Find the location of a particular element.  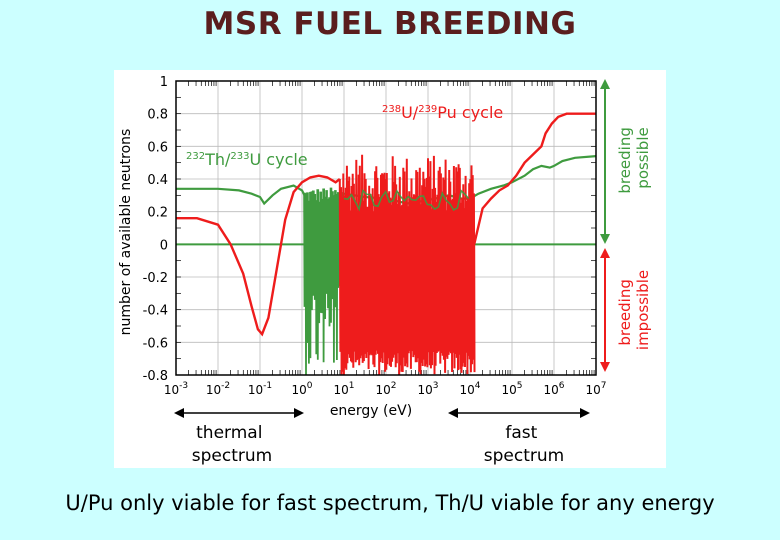

x-tick-label: 10² is located at coordinates (385, 389).